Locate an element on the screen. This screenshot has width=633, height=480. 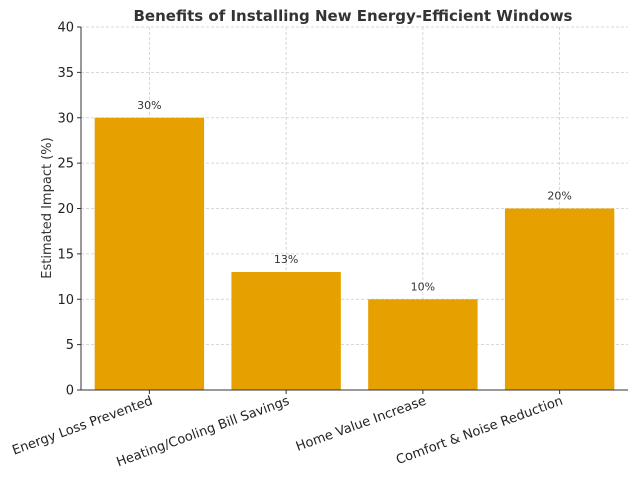
y-tick-label: 0 is located at coordinates (70, 391).